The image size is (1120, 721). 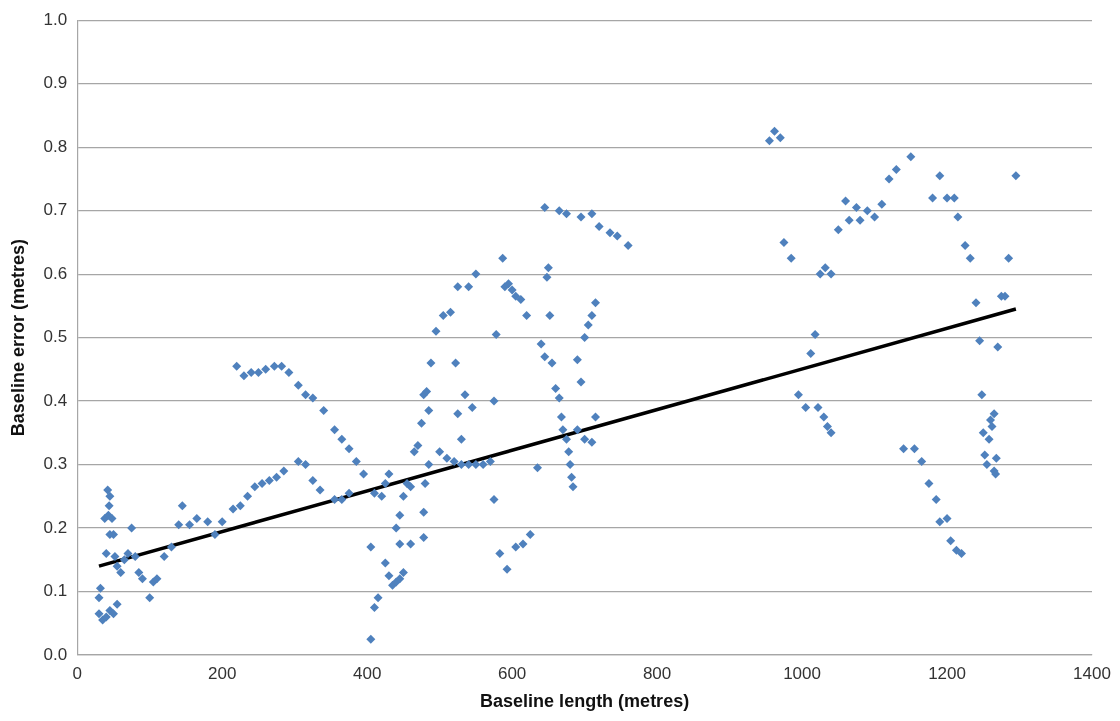 What do you see at coordinates (55, 464) in the screenshot?
I see `y-tick-label: 0.3` at bounding box center [55, 464].